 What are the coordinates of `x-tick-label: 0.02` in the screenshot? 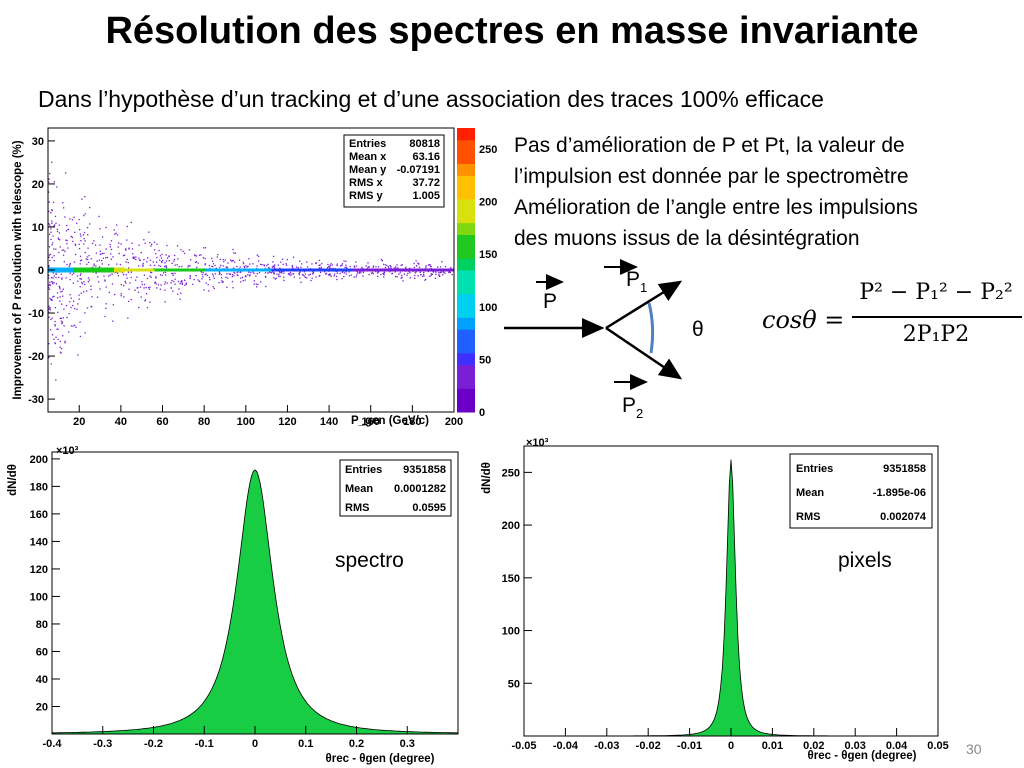 It's located at (813, 746).